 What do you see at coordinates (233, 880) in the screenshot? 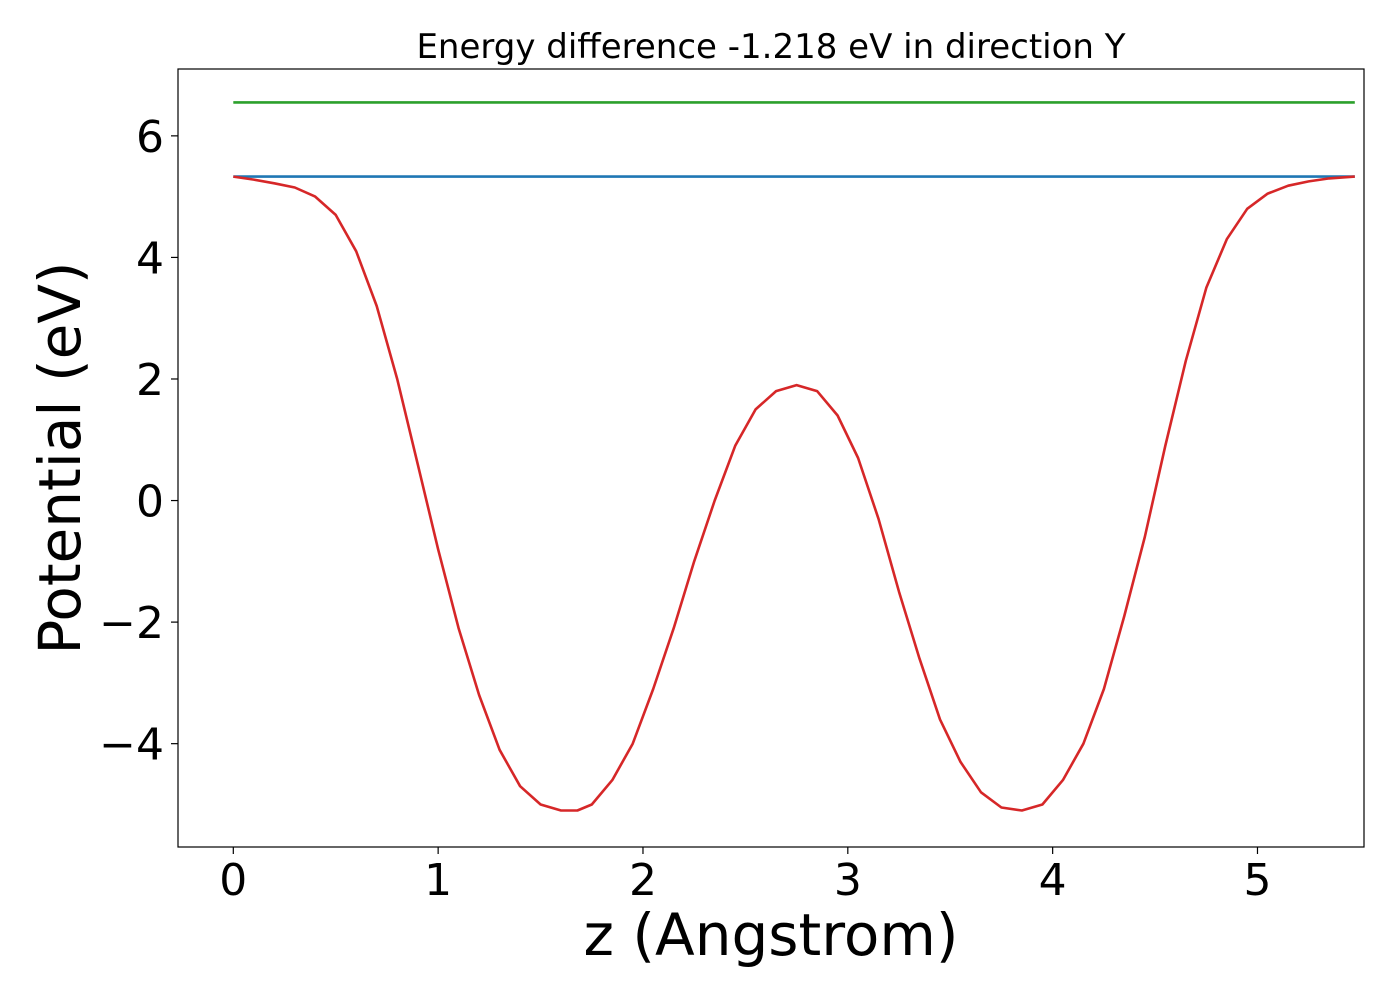
I see `x-tick-label: 0` at bounding box center [233, 880].